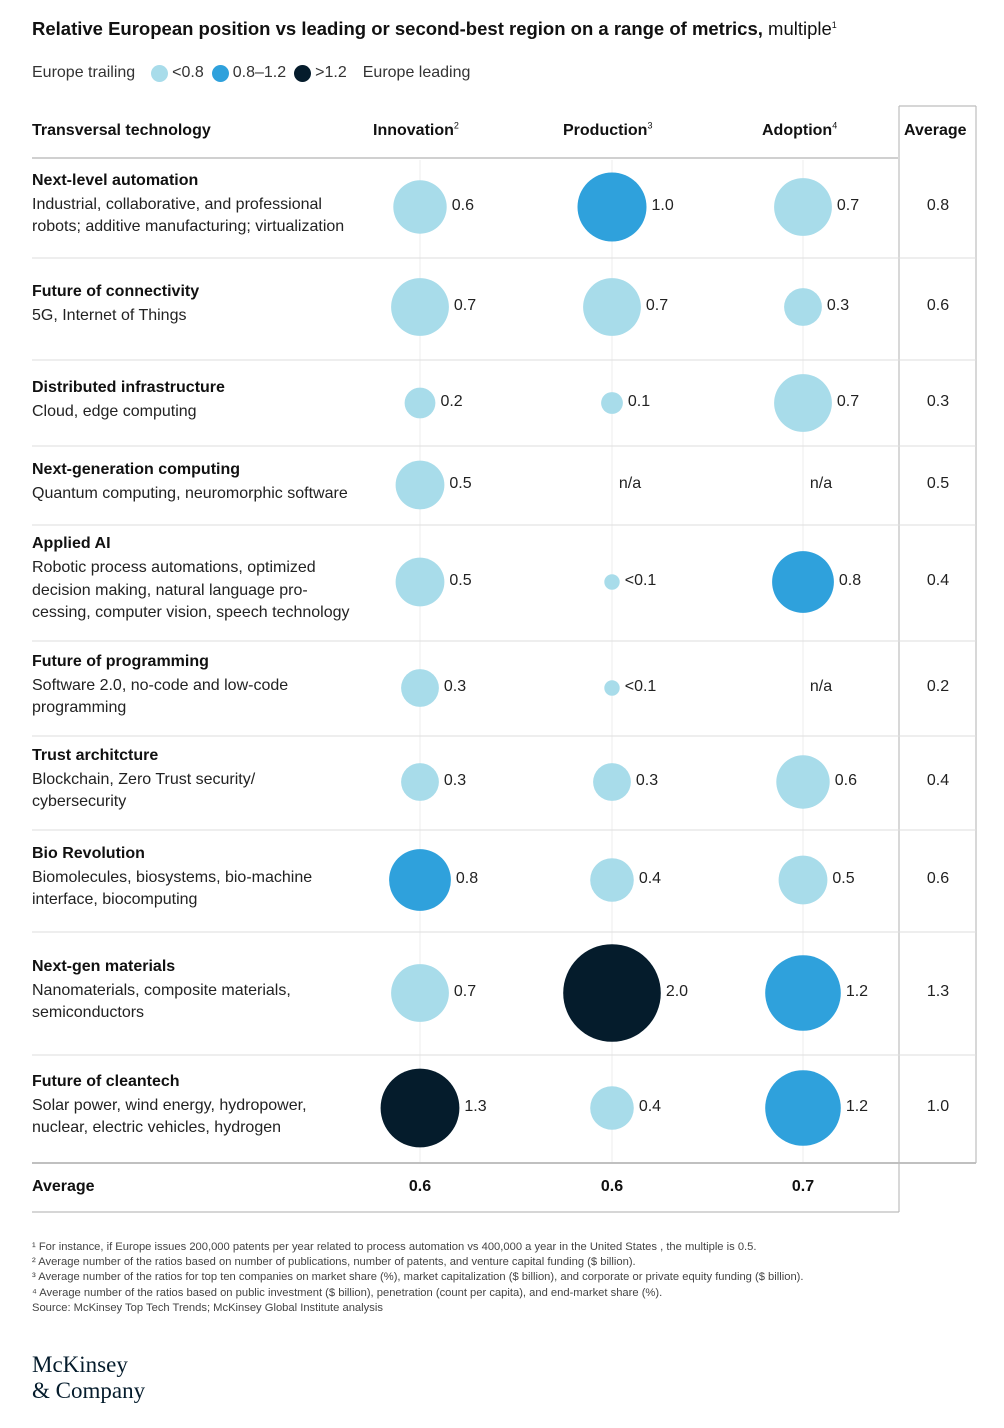 This screenshot has height=1428, width=1004. What do you see at coordinates (462, 205) in the screenshot?
I see `value-label-innovation: 0.6` at bounding box center [462, 205].